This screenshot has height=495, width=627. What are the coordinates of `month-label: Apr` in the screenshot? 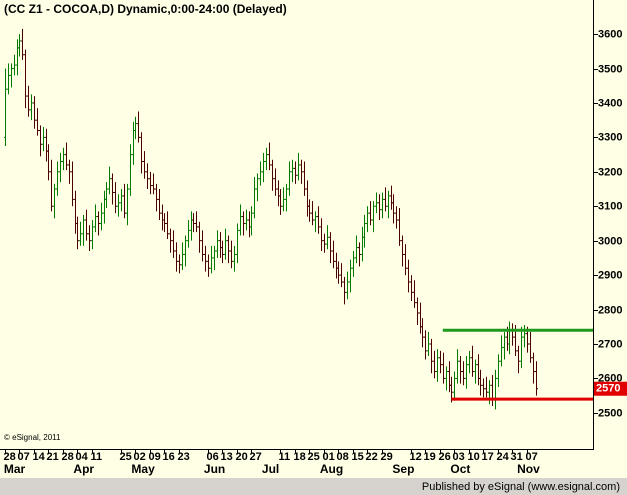 It's located at (83, 469).